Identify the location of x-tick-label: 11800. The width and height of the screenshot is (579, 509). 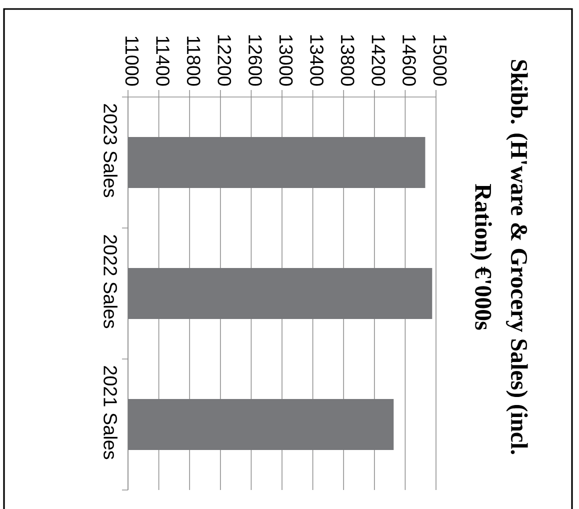
(193, 61).